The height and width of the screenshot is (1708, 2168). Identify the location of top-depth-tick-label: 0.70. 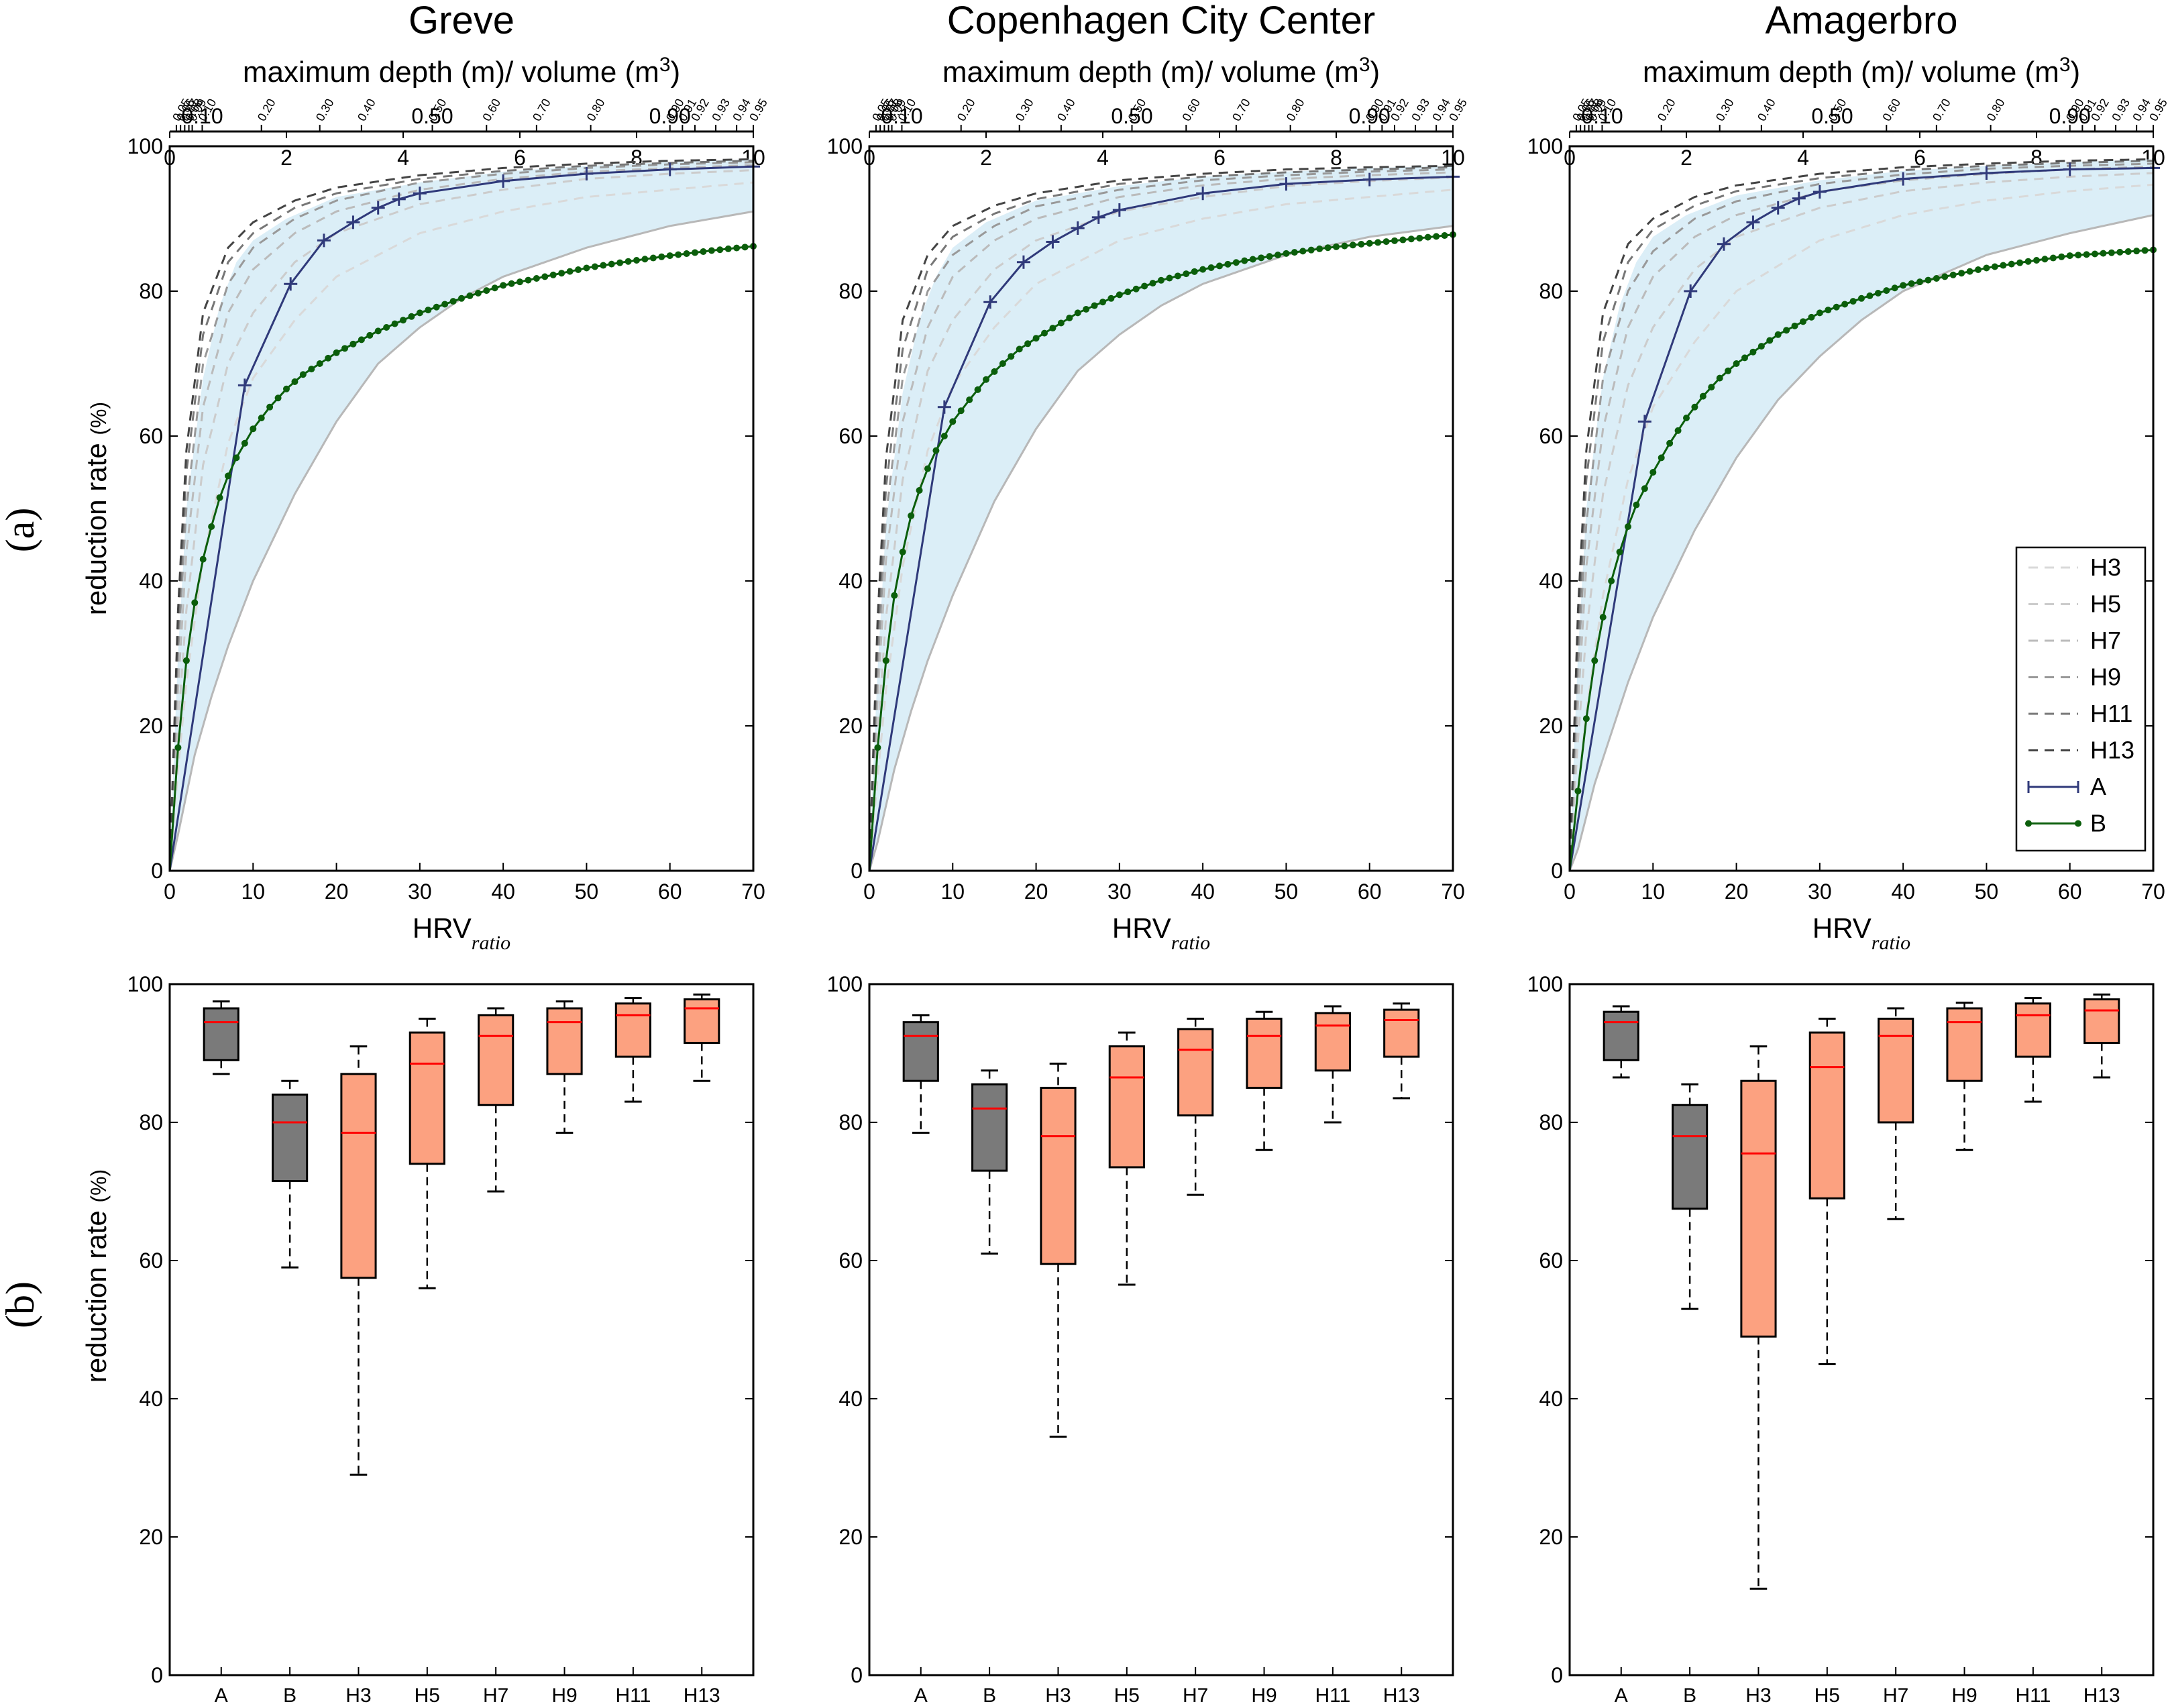
(1942, 110).